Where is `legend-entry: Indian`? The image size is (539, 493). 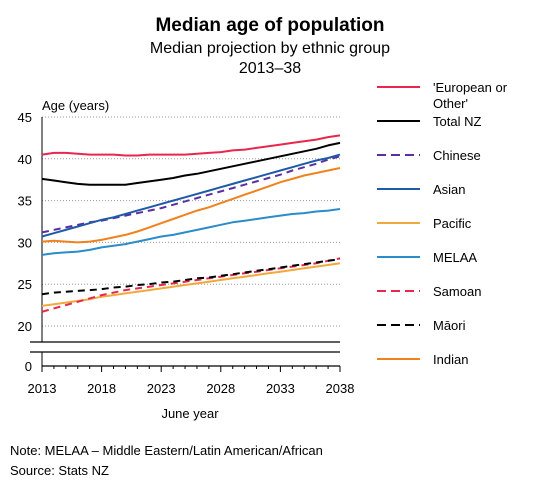 legend-entry: Indian is located at coordinates (450, 359).